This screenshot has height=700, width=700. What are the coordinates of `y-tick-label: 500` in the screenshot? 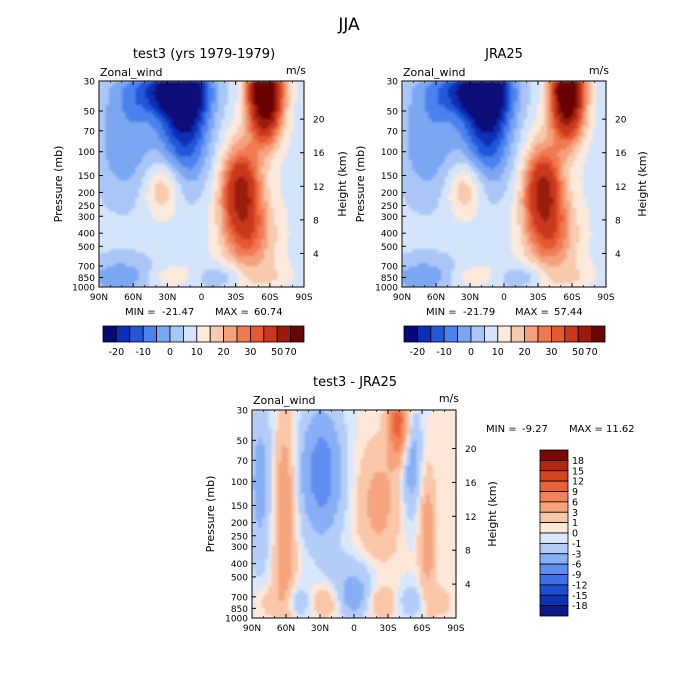 It's located at (86, 248).